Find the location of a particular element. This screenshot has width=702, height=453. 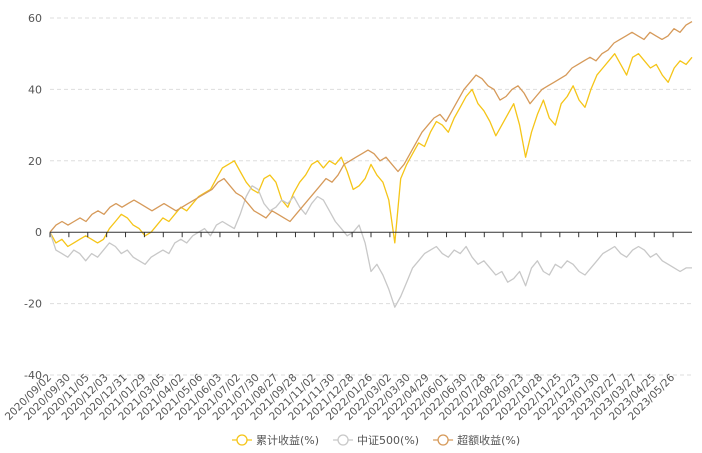

y-tick-label: 40 is located at coordinates (35, 89).